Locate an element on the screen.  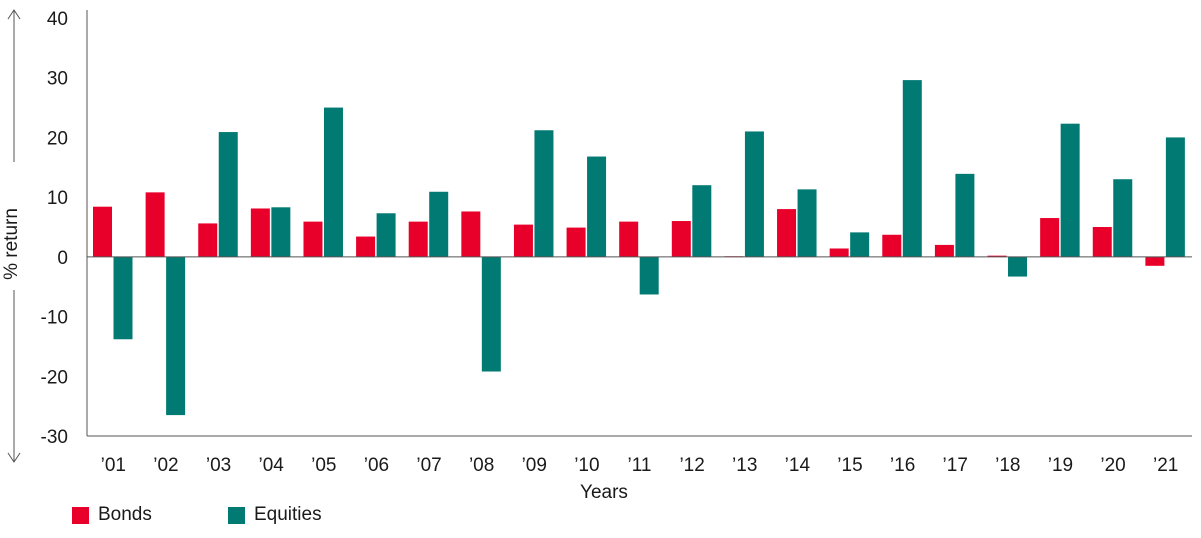
y-tick-label: 20 is located at coordinates (57, 138).